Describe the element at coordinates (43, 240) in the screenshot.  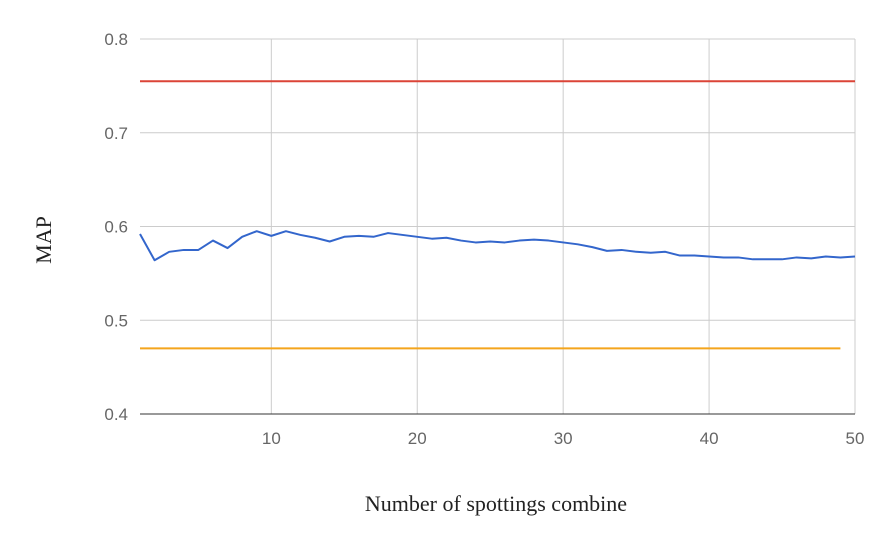
I see `y-axis-title: MAP` at that location.